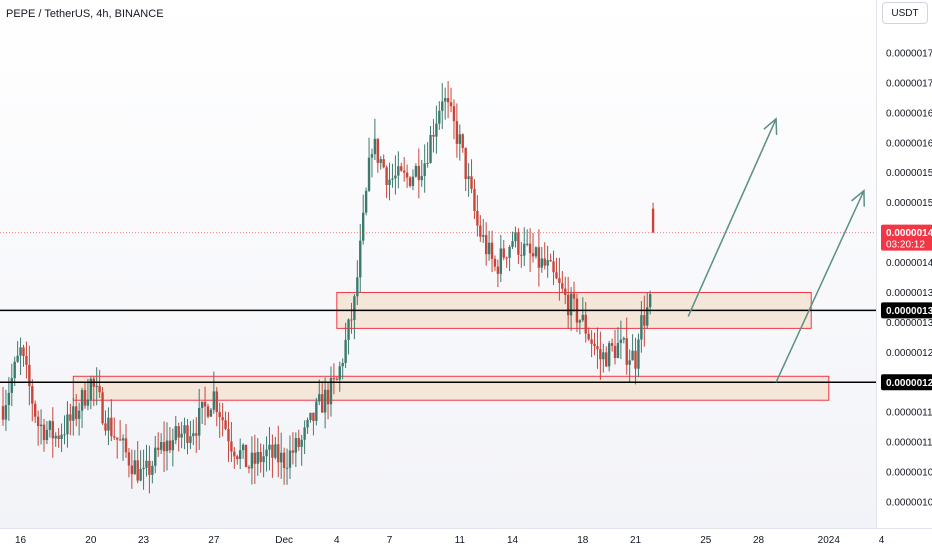 The width and height of the screenshot is (932, 554). I want to click on chart-title: PEPE / TetherUS, 4h, BINANCE, so click(85, 14).